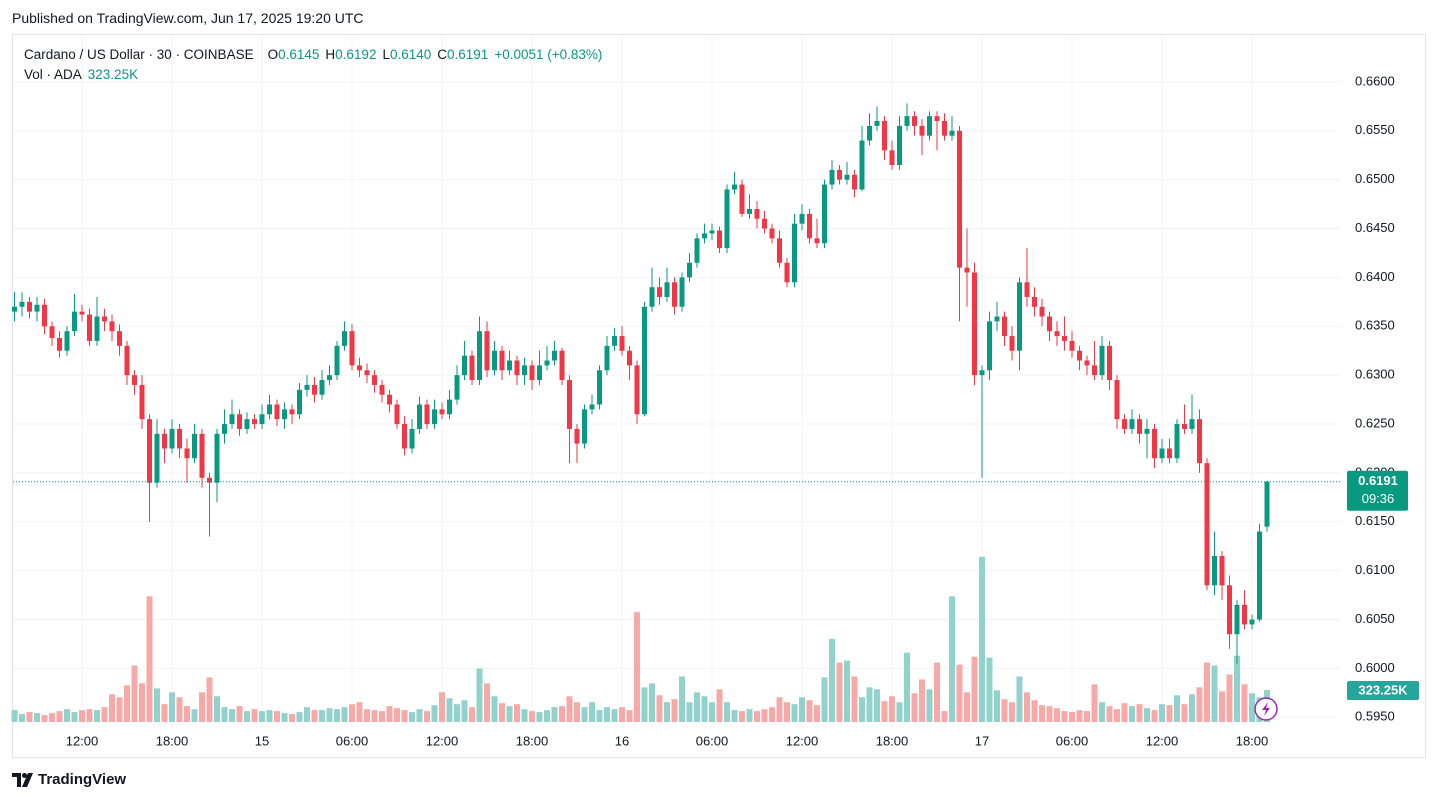  What do you see at coordinates (1378, 480) in the screenshot?
I see `last-price-label: 0.6191` at bounding box center [1378, 480].